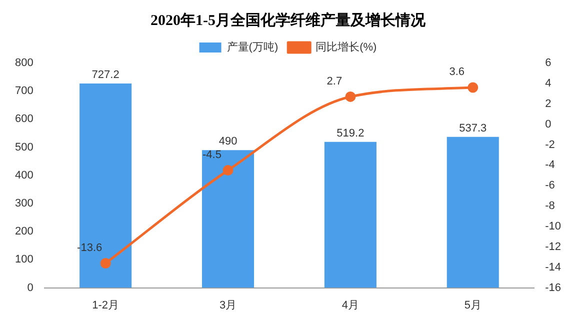 This screenshot has height=327, width=576. I want to click on x-tick-label: 5月, so click(473, 305).